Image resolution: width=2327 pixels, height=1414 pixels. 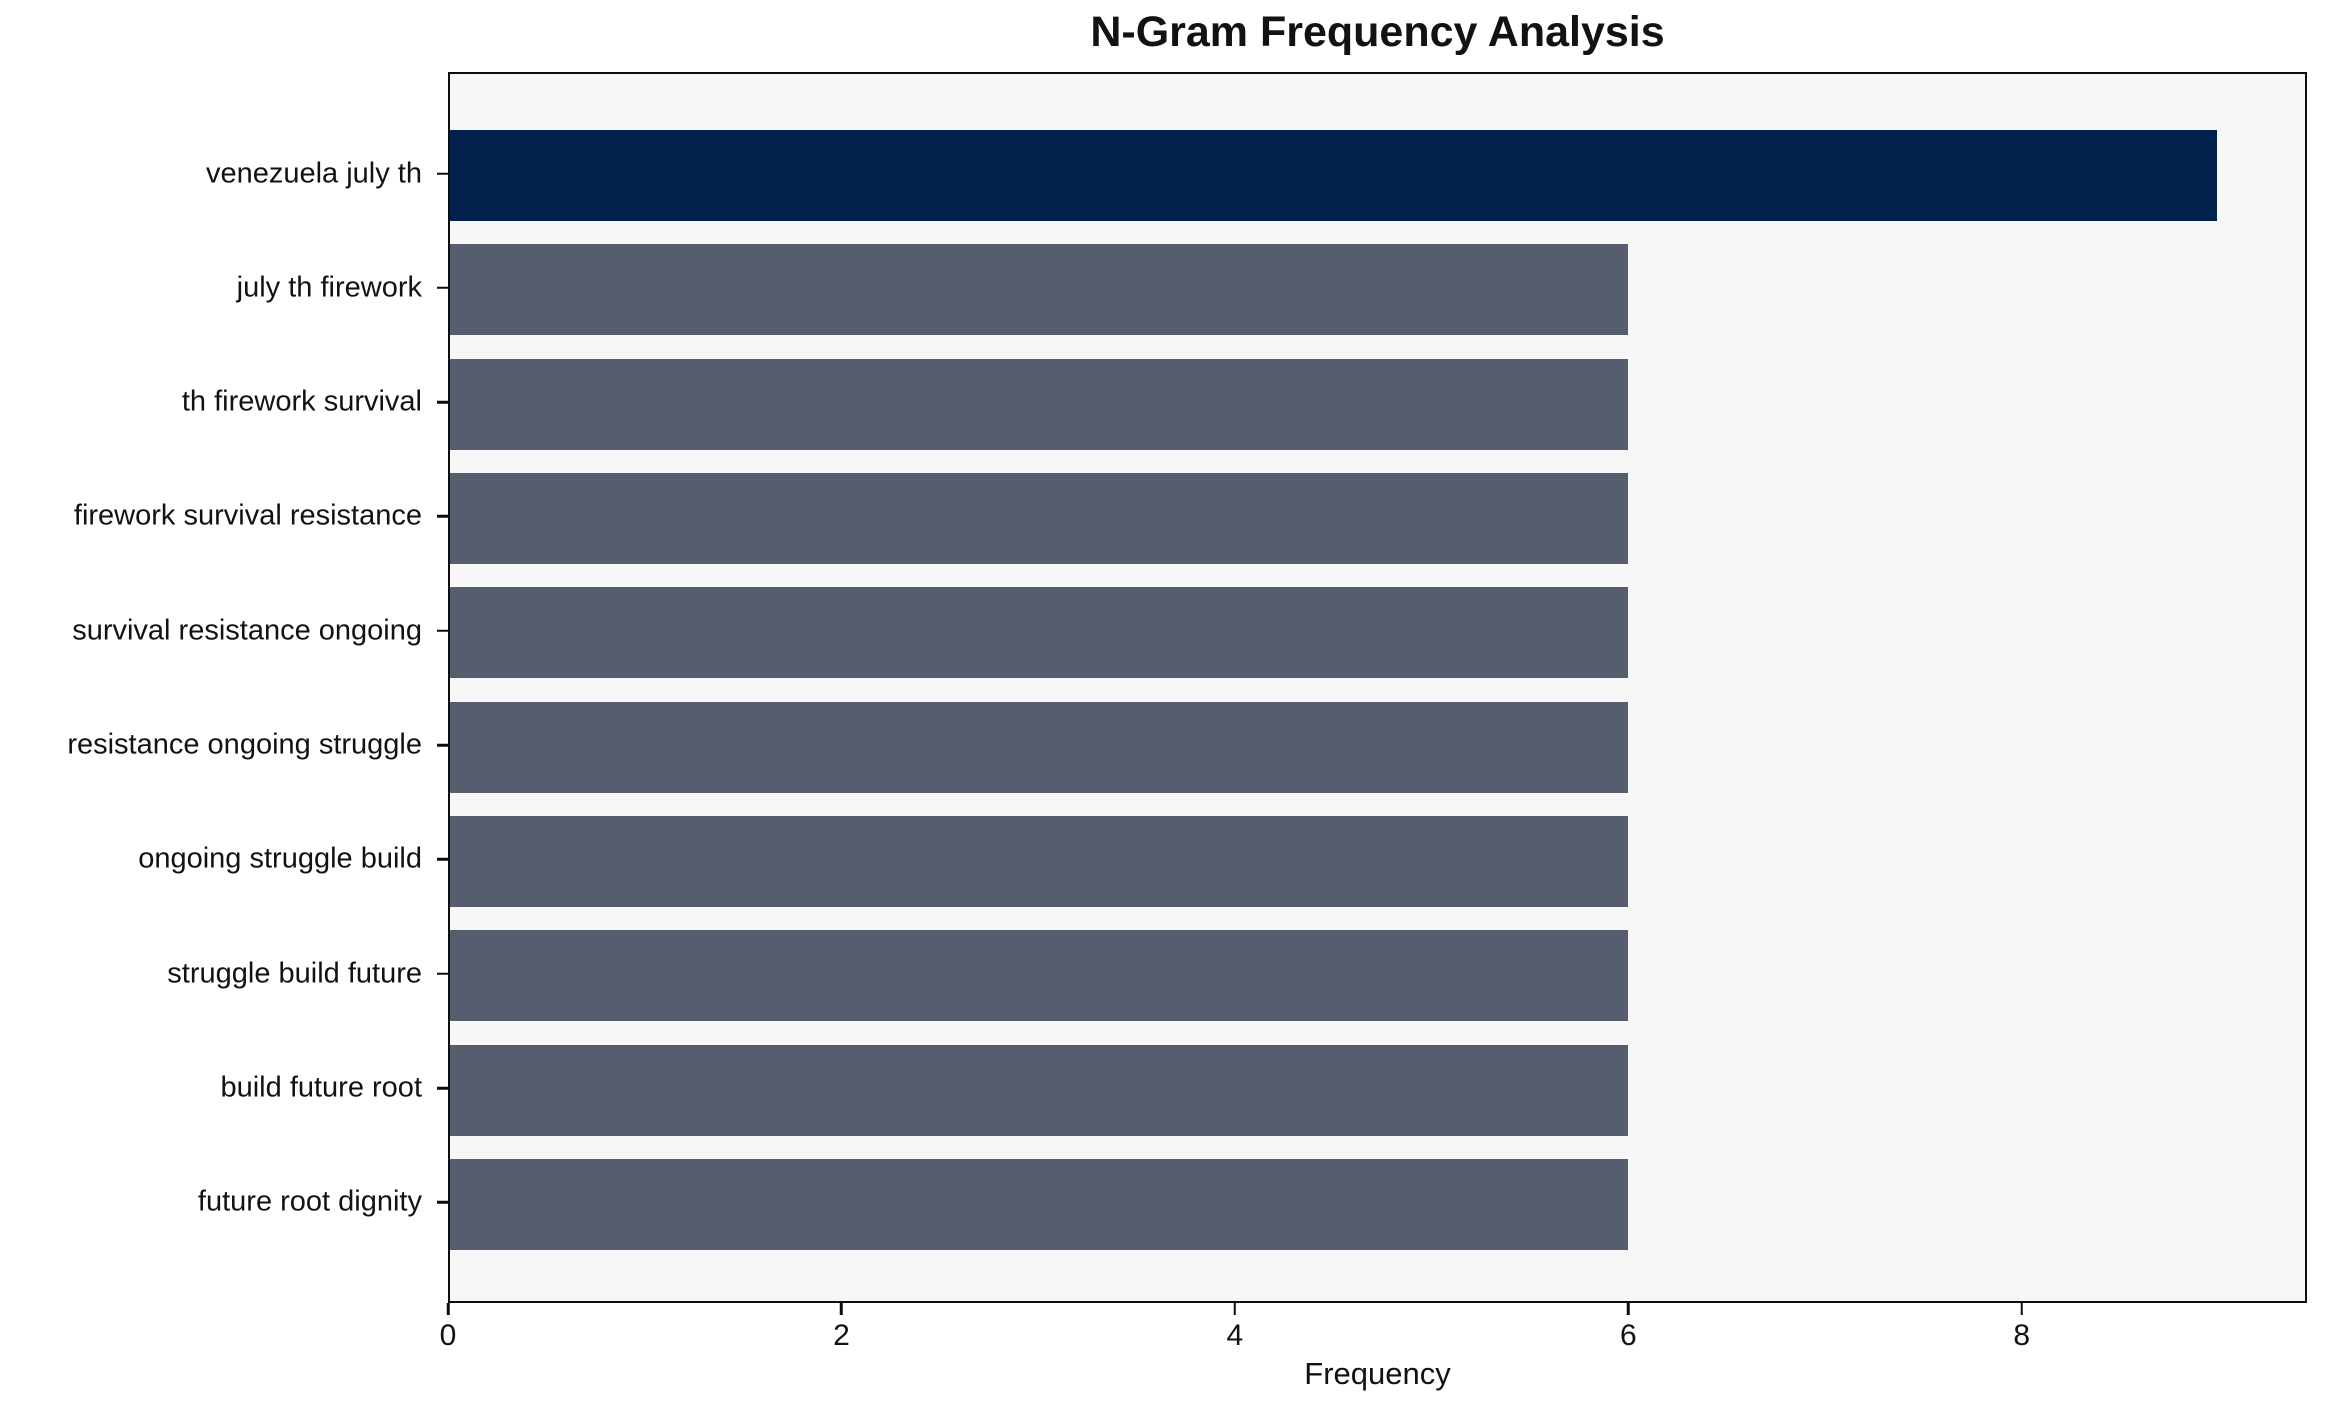 What do you see at coordinates (1377, 1373) in the screenshot?
I see `x-axis-title: Frequency` at bounding box center [1377, 1373].